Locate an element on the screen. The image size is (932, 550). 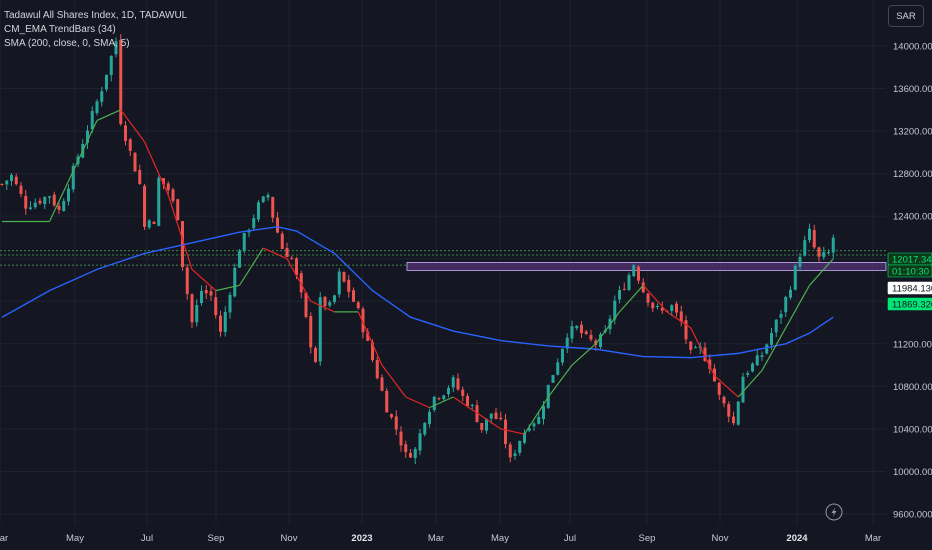
indicator-sma: SMA (200, close, 0, SMA, 5) is located at coordinates (67, 43).